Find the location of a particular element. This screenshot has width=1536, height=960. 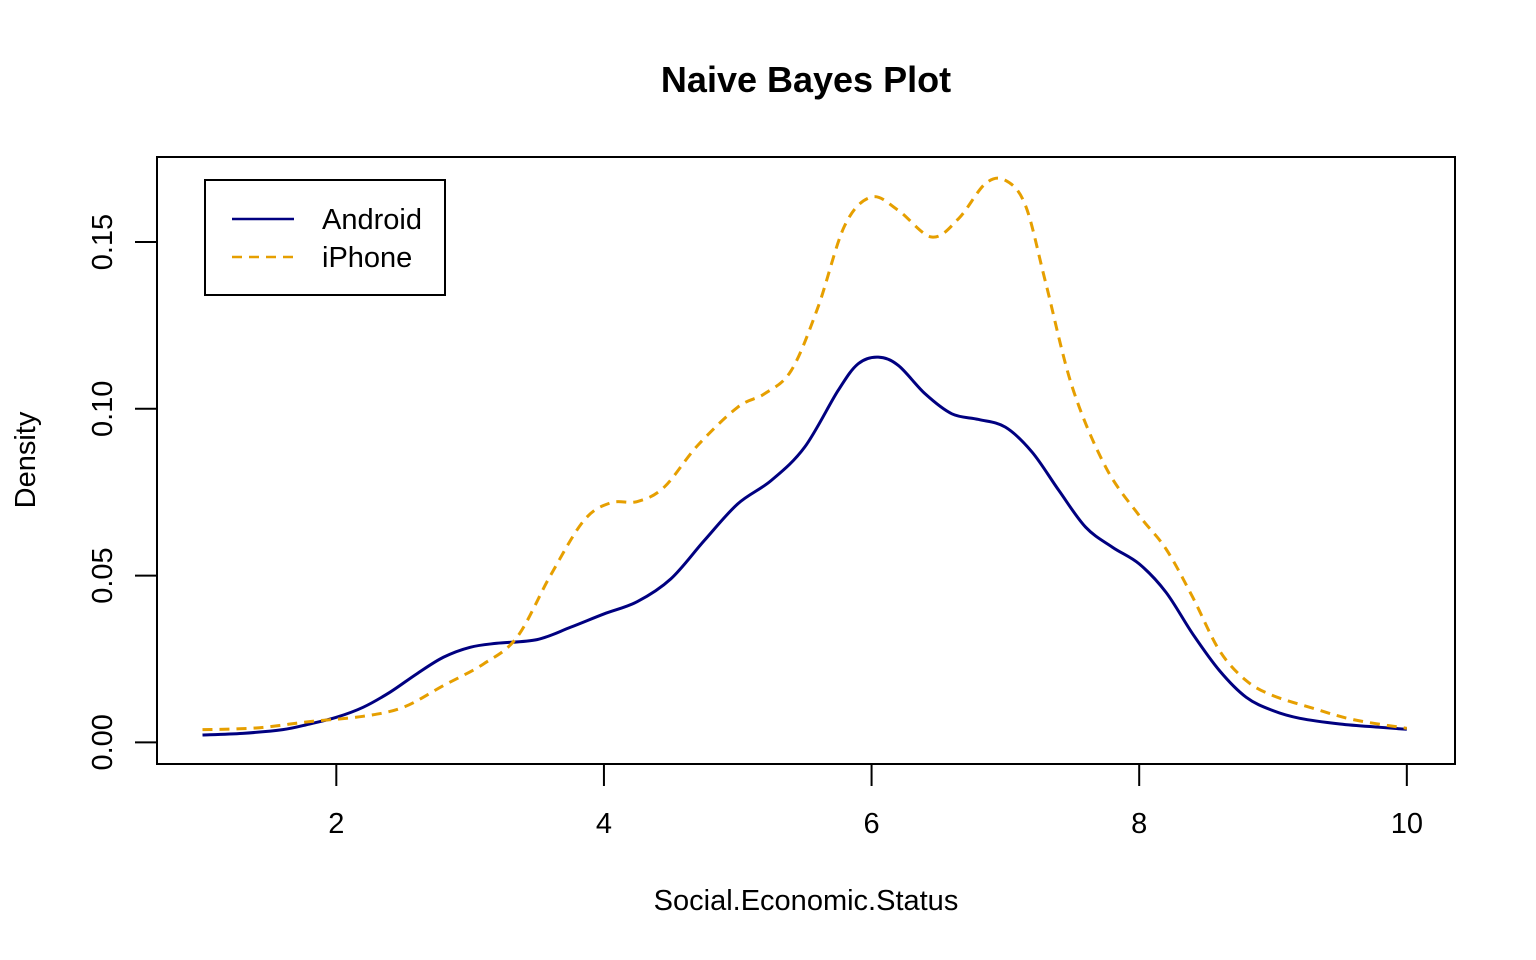

y-axis: 0.00 0.05 0.10 0.15 is located at coordinates (122, 492).